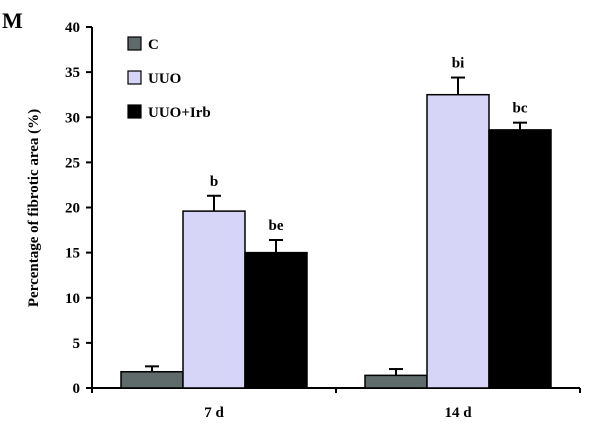 The width and height of the screenshot is (597, 428). Describe the element at coordinates (336, 404) in the screenshot. I see `x-axis: 7 d 14 d` at that location.